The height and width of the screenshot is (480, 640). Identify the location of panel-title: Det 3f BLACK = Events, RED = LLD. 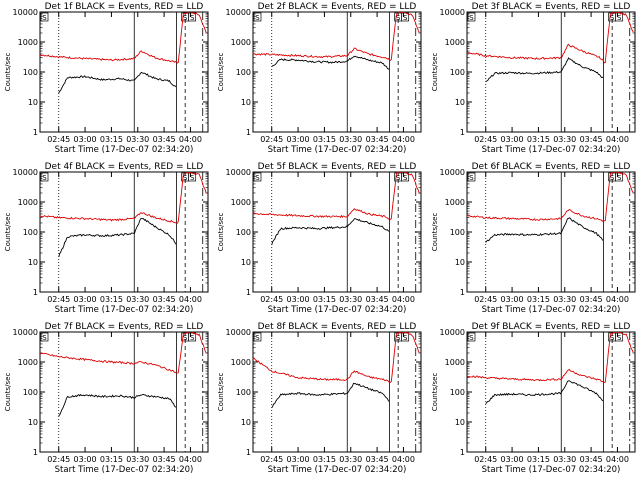
(551, 7).